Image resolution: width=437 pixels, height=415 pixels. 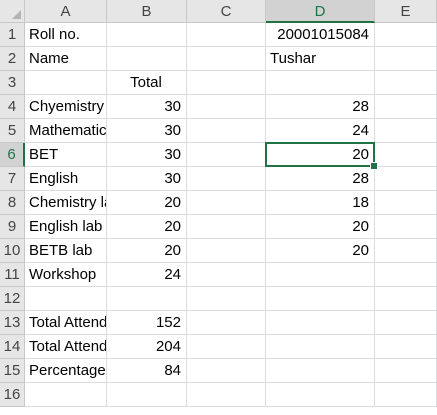 What do you see at coordinates (406, 371) in the screenshot?
I see `cell-e15` at bounding box center [406, 371].